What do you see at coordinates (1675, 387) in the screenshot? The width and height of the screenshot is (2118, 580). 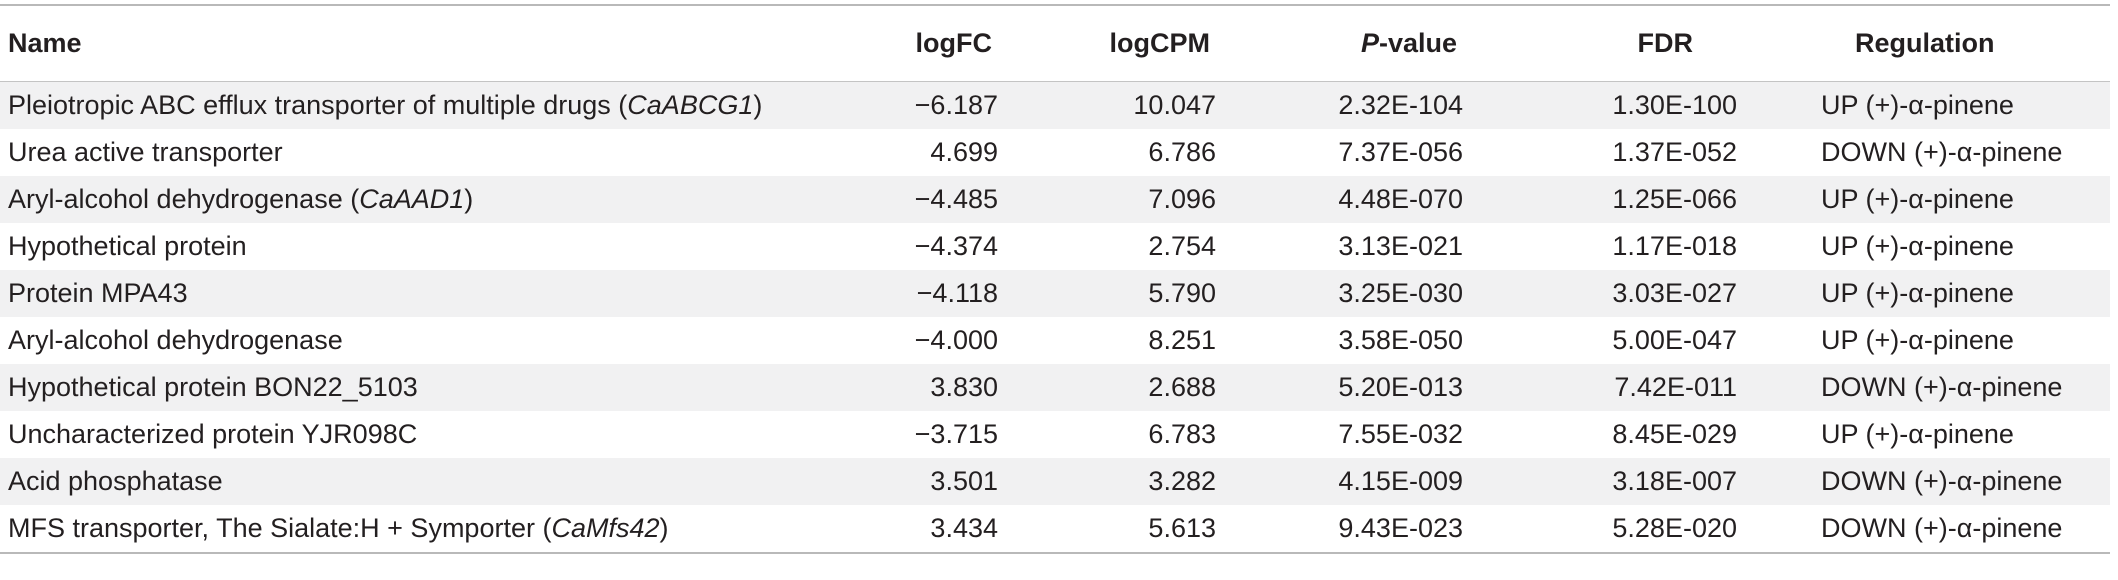 I see `cell-fdr: 7.42E-011` at bounding box center [1675, 387].